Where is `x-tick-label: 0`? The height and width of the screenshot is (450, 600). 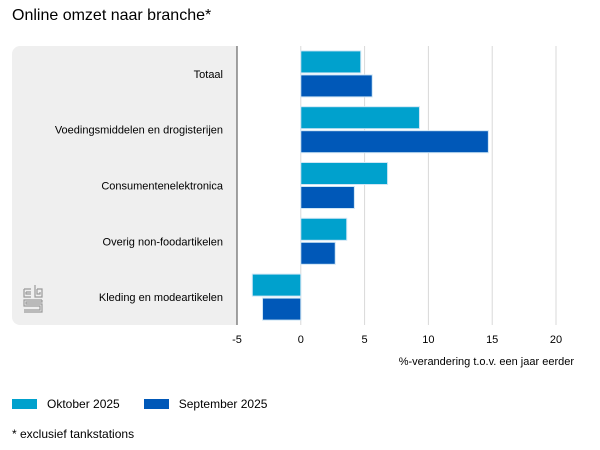 x-tick-label: 0 is located at coordinates (301, 340).